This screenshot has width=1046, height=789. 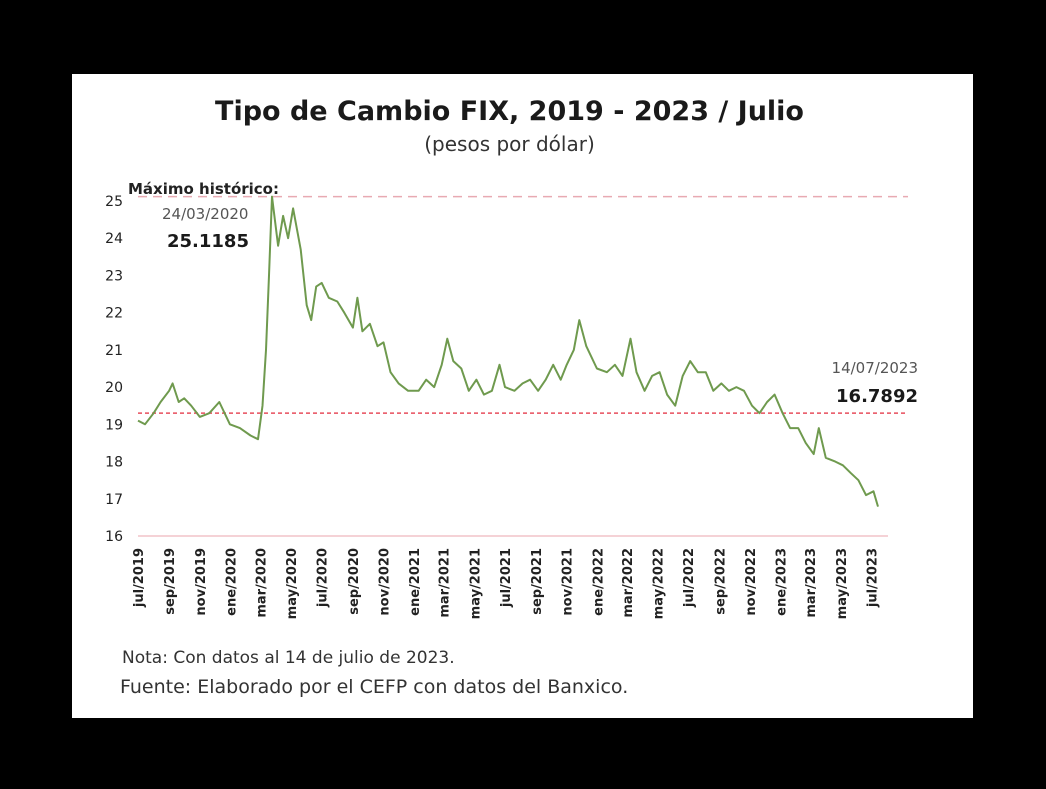 I want to click on x-tick-label: nov/2019, so click(x=201, y=582).